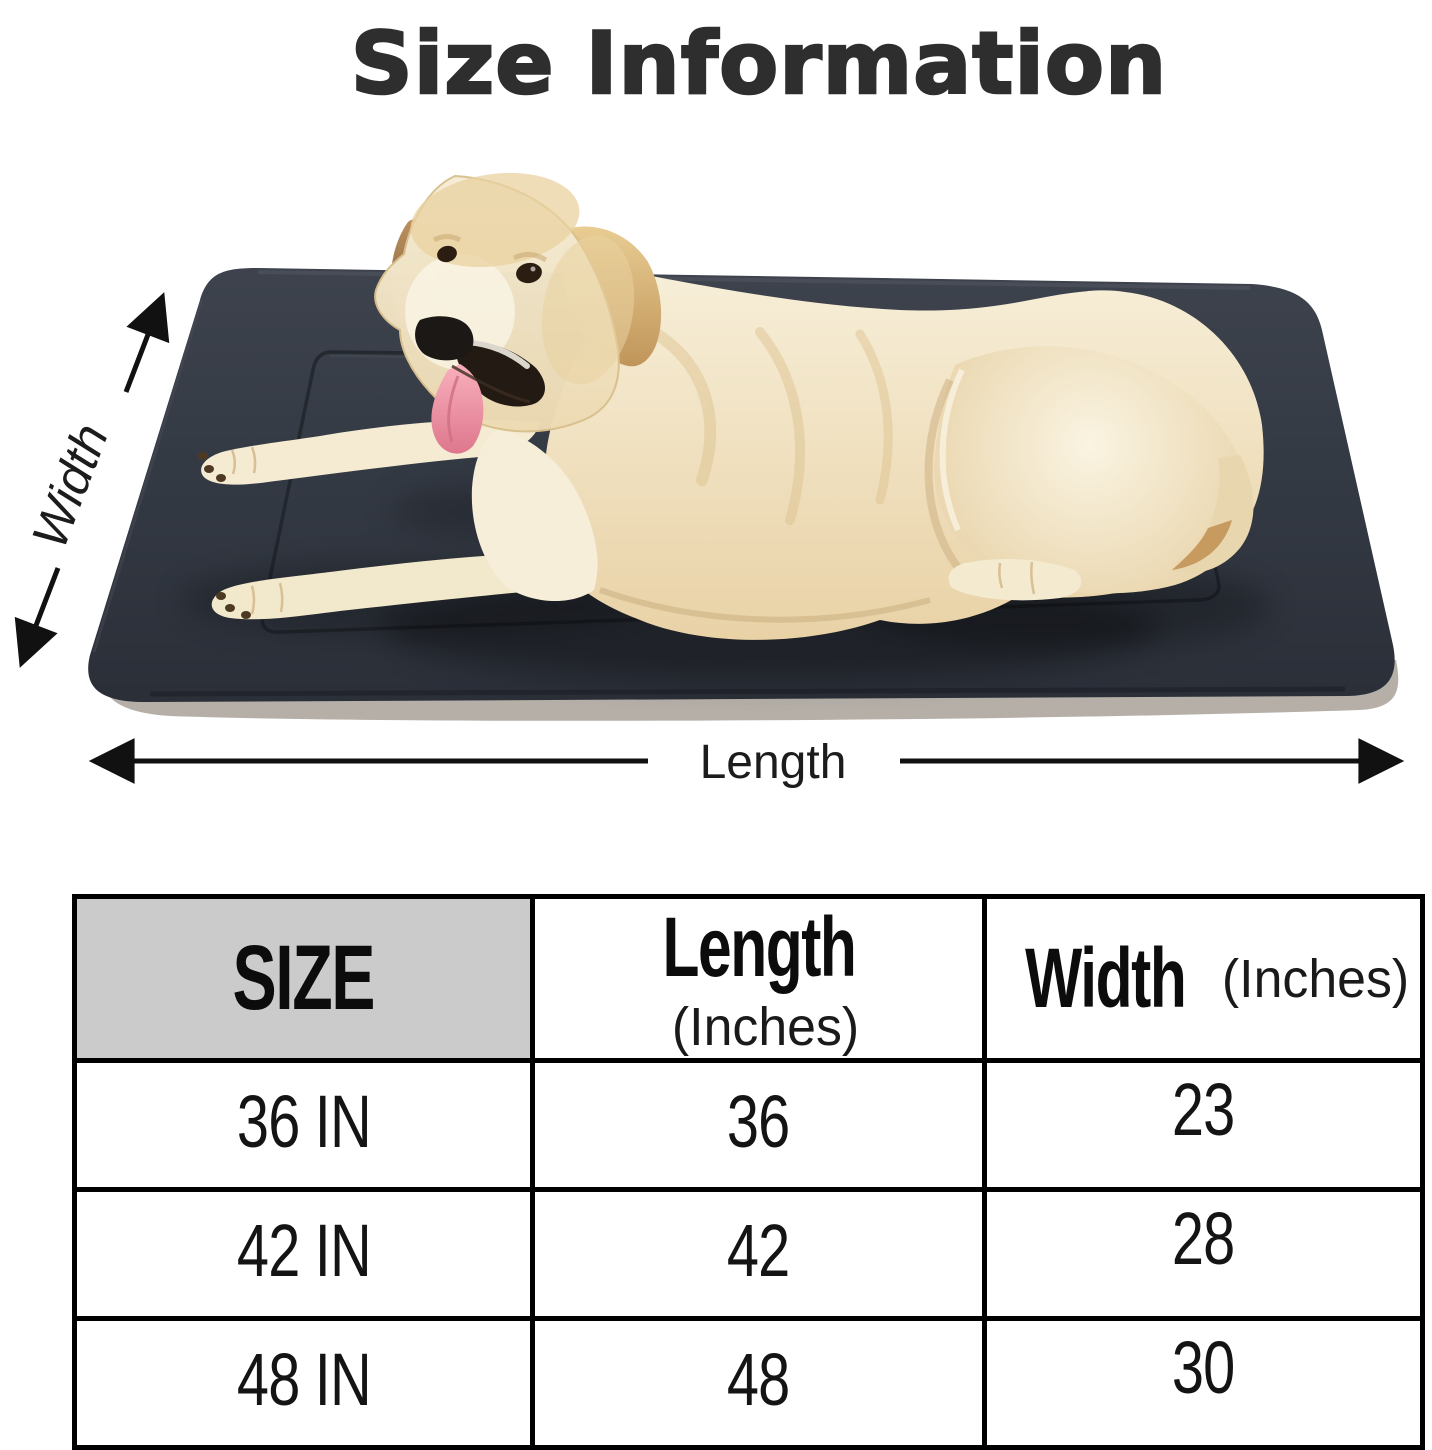 Image resolution: width=1432 pixels, height=1450 pixels. What do you see at coordinates (759, 947) in the screenshot?
I see `header-length-label: Length` at bounding box center [759, 947].